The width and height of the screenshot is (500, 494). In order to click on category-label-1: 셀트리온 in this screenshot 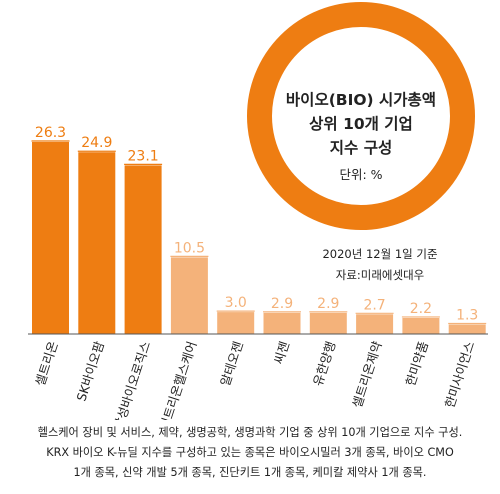, I will do `click(46, 363)`.